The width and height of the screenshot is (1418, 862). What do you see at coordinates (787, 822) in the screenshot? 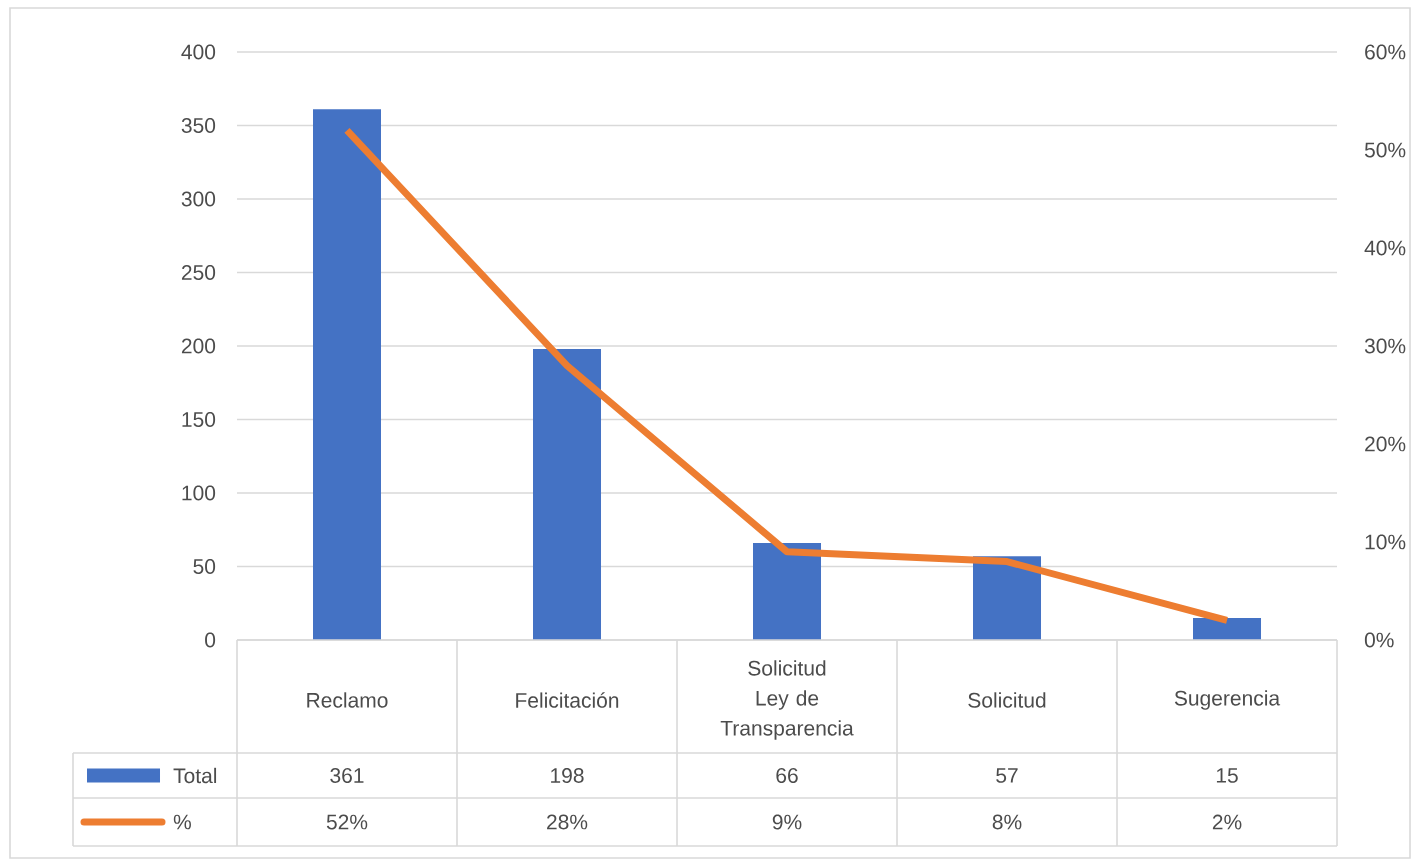
I see `data-label: 9%` at bounding box center [787, 822].